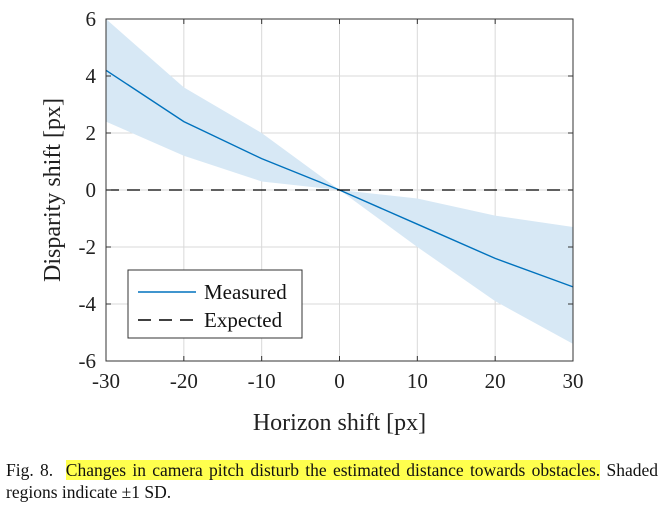 Image resolution: width=664 pixels, height=517 pixels. What do you see at coordinates (91, 76) in the screenshot?
I see `y-tick-label: 4` at bounding box center [91, 76].